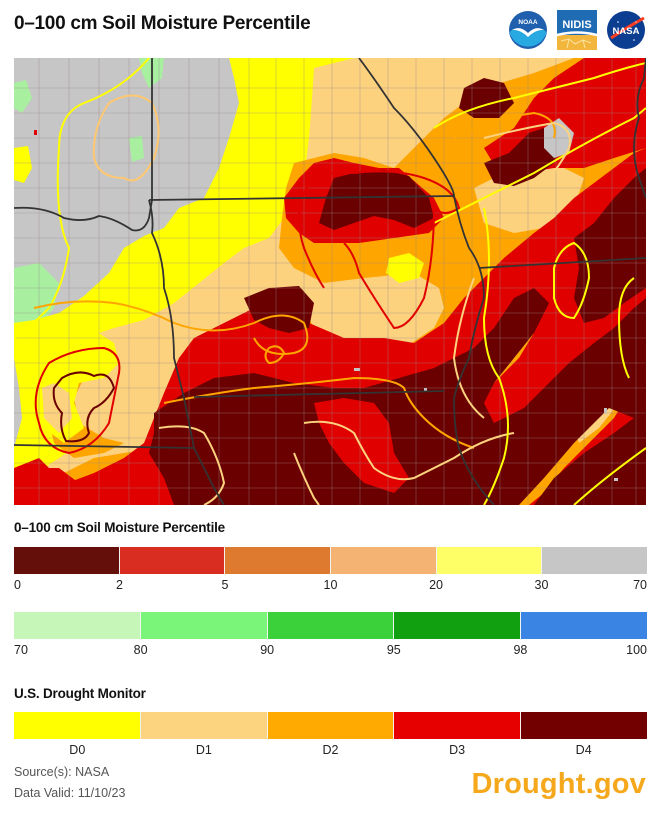  Describe the element at coordinates (69, 783) in the screenshot. I see `footer-info: Source(s): NASA Data Valid: 11/10/23` at that location.